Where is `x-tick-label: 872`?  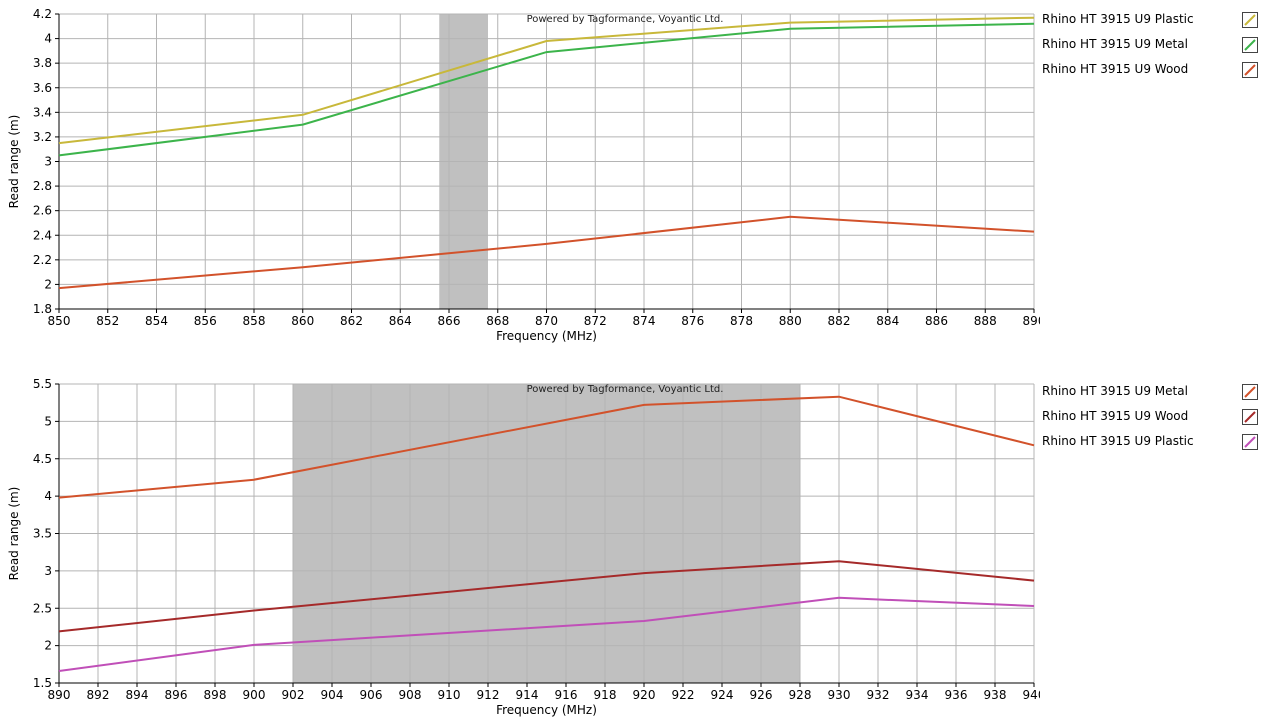 x-tick-label: 872 is located at coordinates (595, 321).